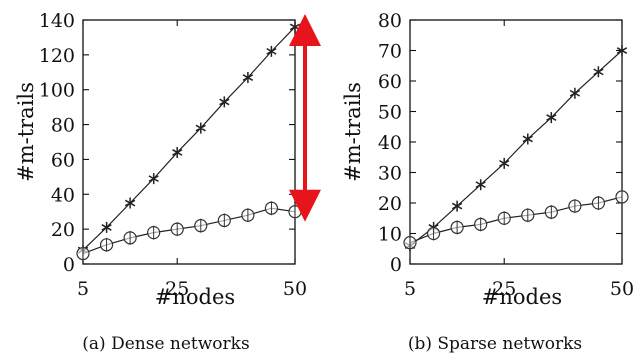 The height and width of the screenshot is (359, 633). What do you see at coordinates (495, 344) in the screenshot?
I see `subfigure-caption: (b) Sparse networks` at bounding box center [495, 344].